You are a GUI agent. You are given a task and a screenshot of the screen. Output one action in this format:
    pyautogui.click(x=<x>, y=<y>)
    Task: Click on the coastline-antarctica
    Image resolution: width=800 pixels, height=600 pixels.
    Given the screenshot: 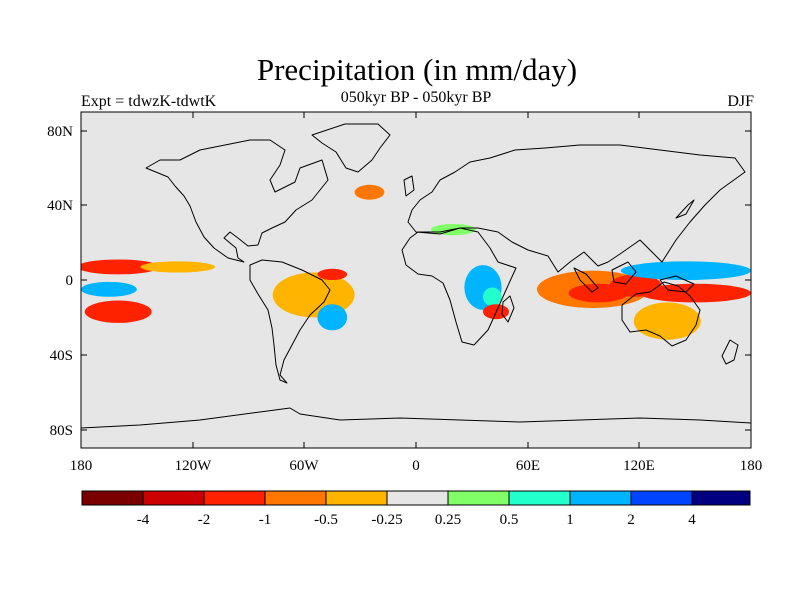 What is the action you would take?
    pyautogui.click(x=416, y=418)
    